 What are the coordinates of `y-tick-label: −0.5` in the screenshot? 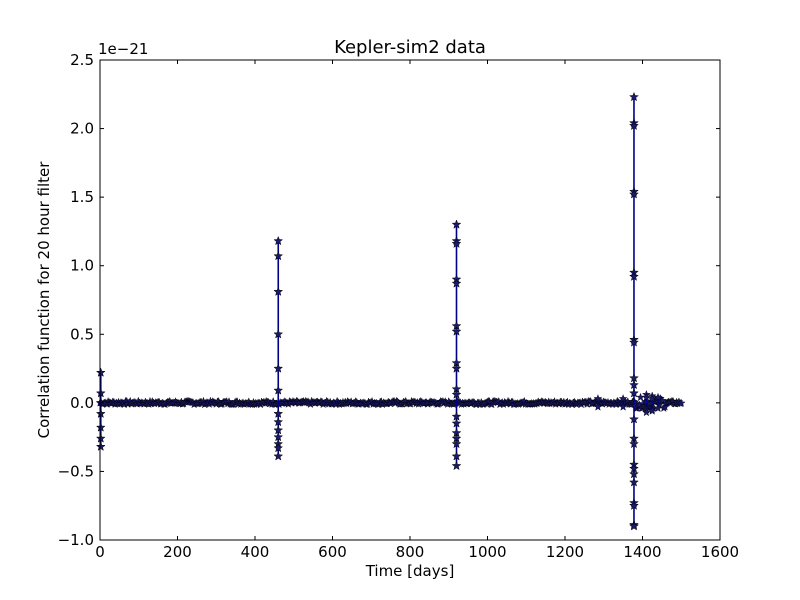 It's located at (76, 471).